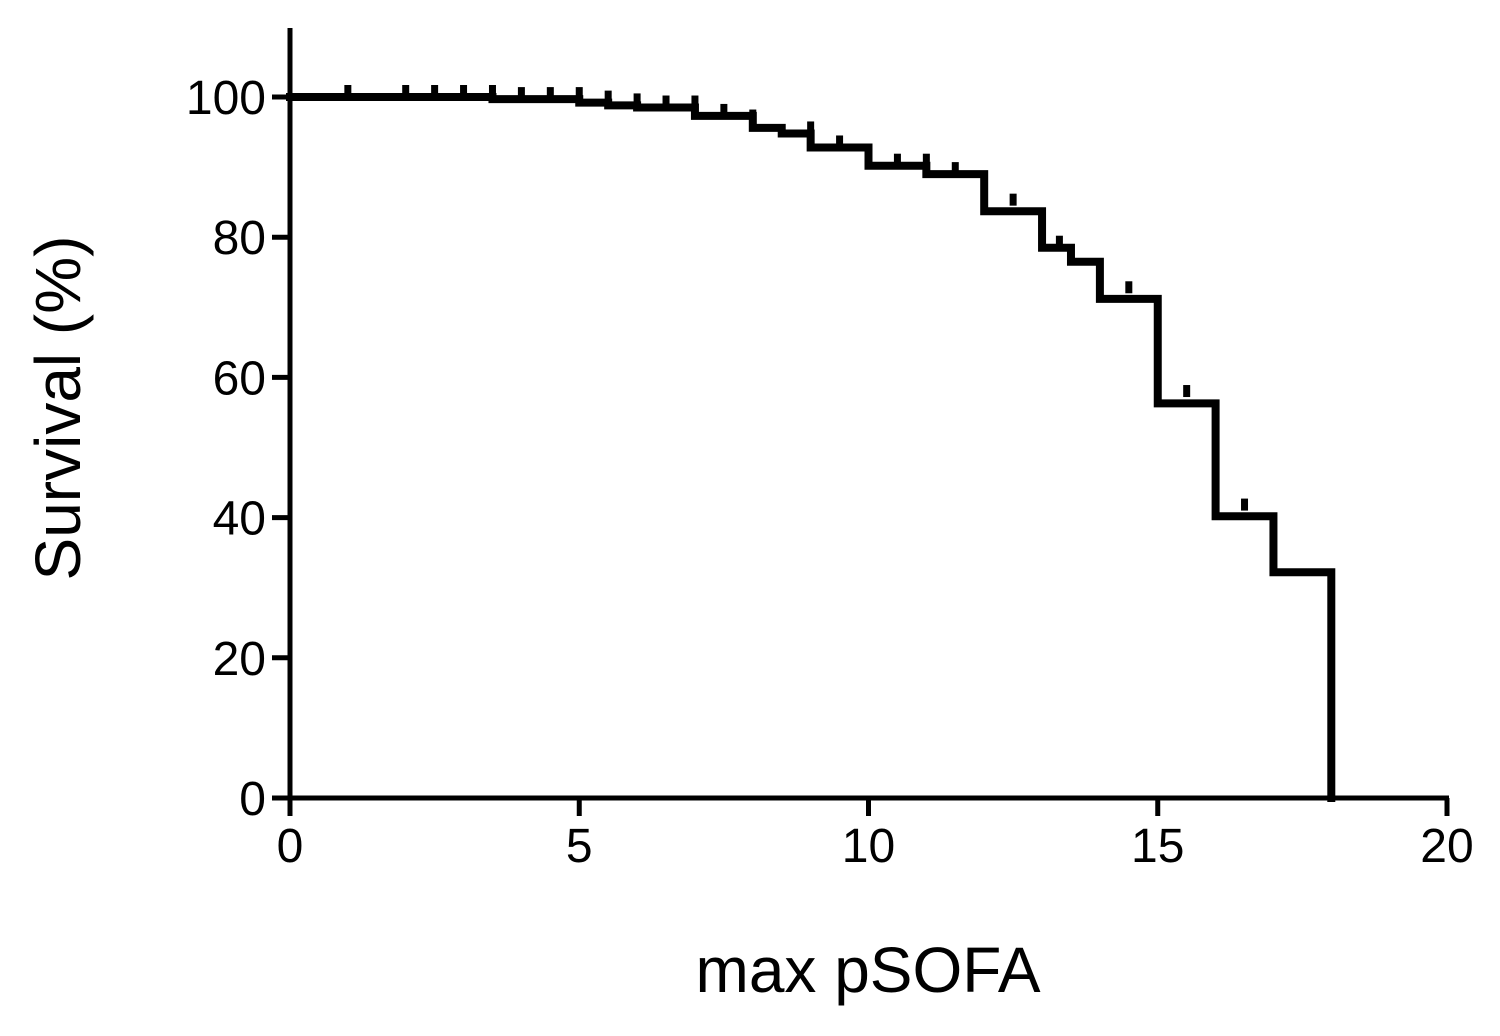 Image resolution: width=1500 pixels, height=1036 pixels. What do you see at coordinates (239, 238) in the screenshot?
I see `y-tick-label: 80` at bounding box center [239, 238].